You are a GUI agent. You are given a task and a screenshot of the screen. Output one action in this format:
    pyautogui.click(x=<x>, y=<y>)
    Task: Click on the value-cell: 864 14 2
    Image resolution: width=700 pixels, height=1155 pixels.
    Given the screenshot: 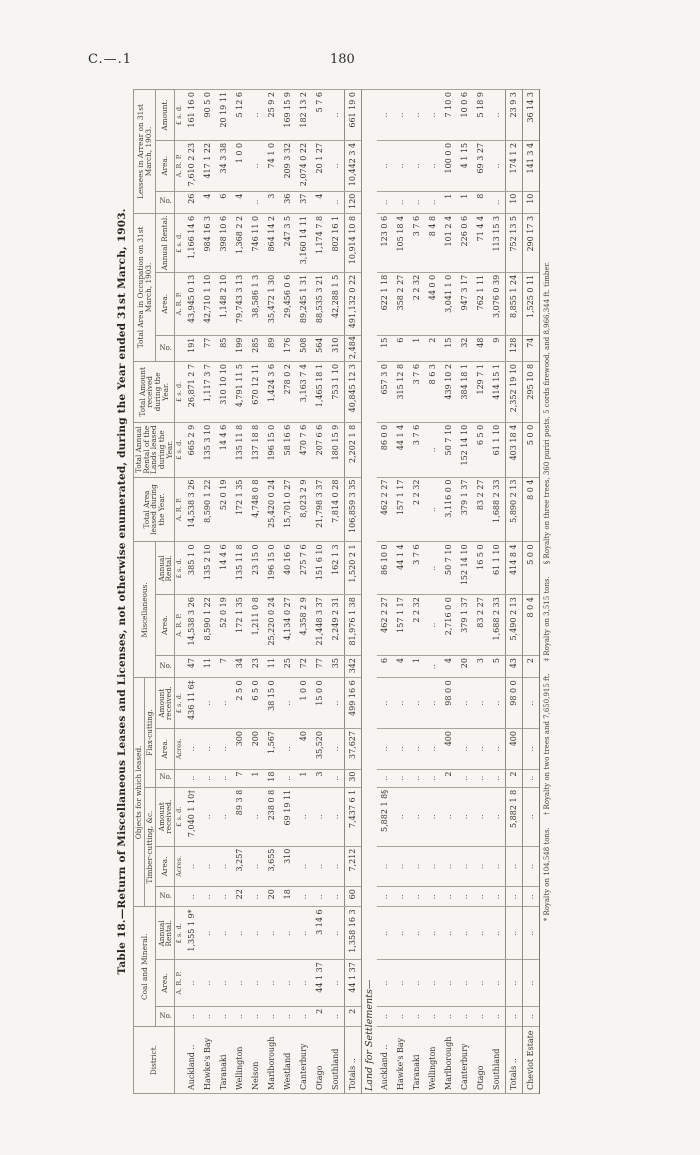 What is the action you would take?
    pyautogui.click(x=272, y=243)
    